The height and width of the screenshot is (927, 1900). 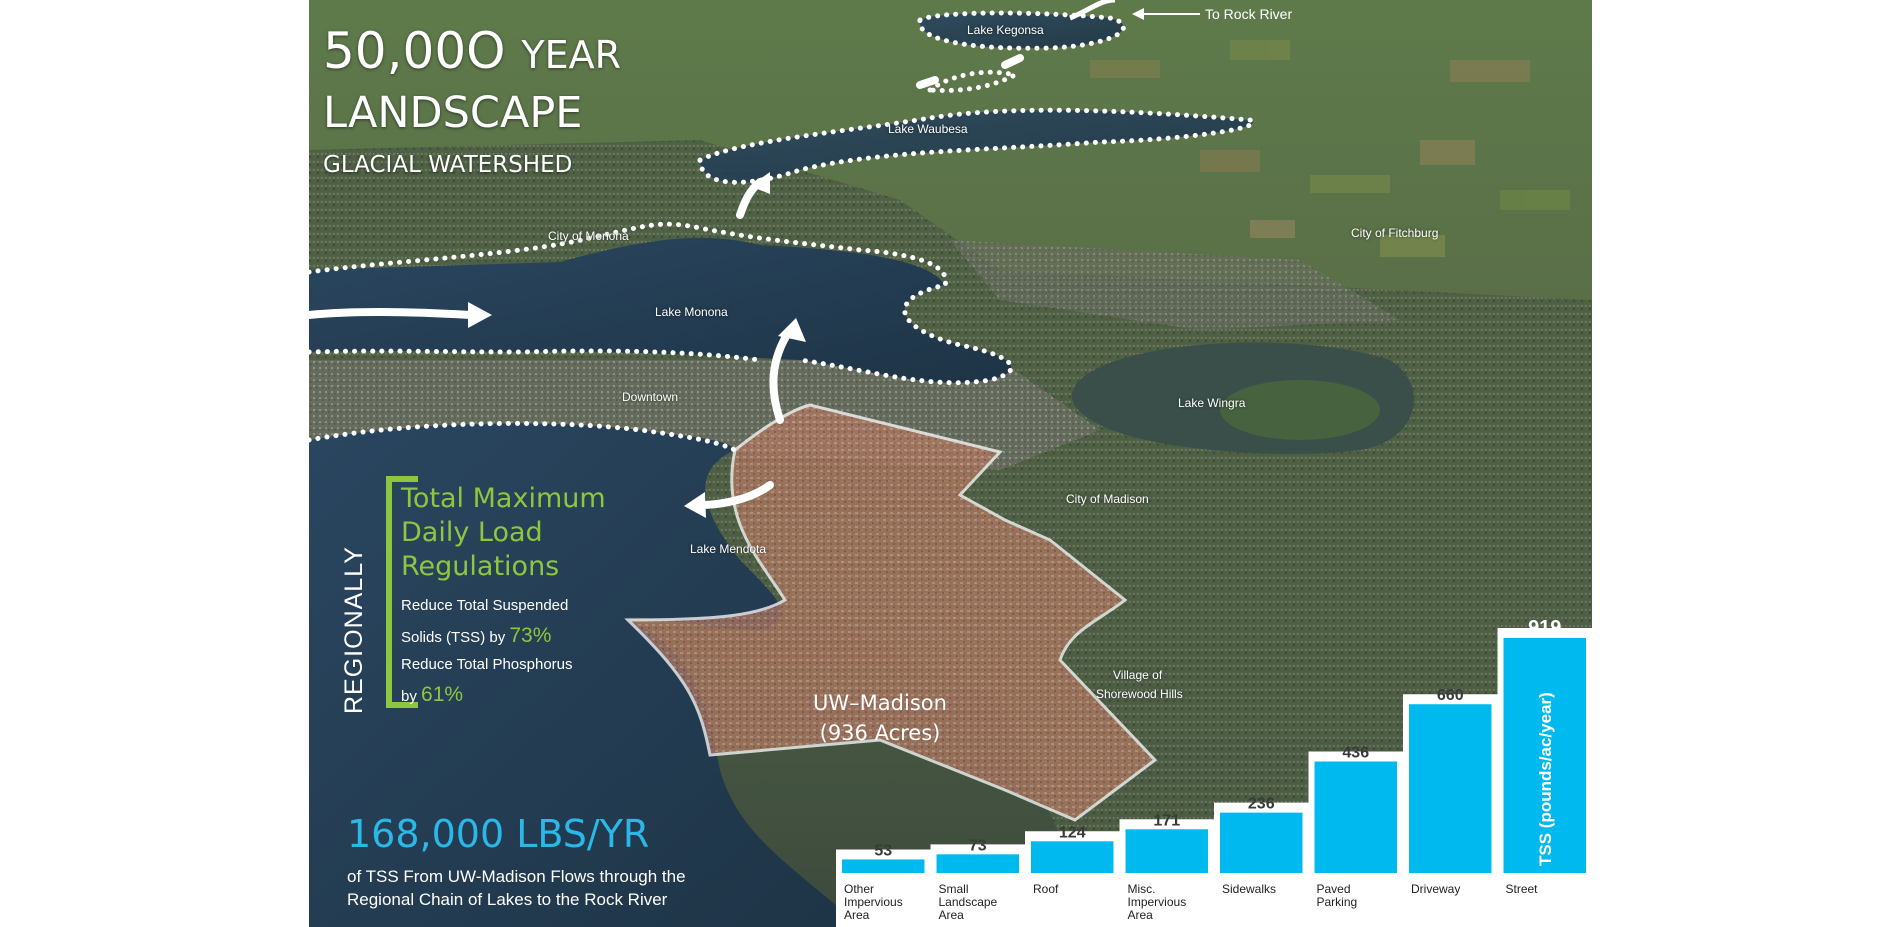 I want to click on category-label-3-1: Impervious, so click(x=1157, y=902).